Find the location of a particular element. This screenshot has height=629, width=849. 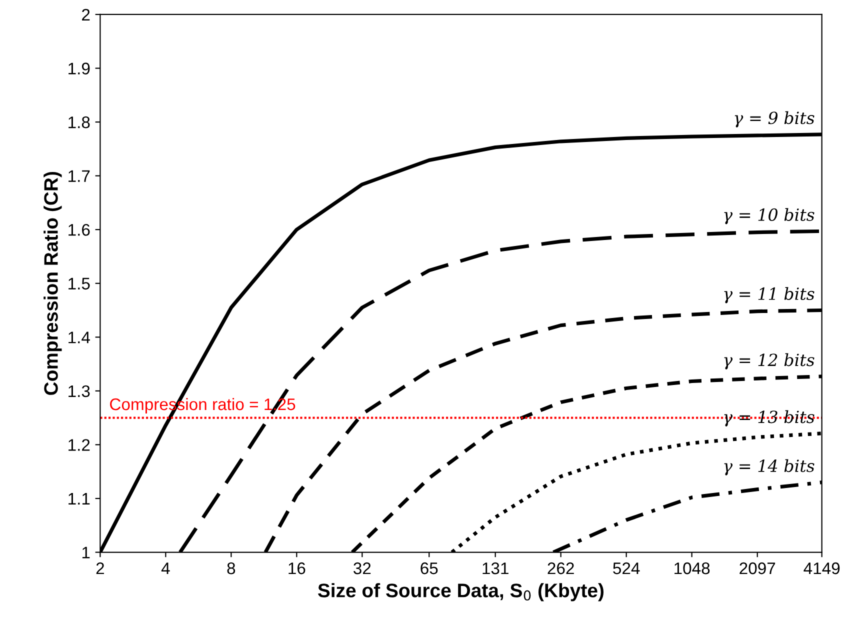

series-label: γ = 12 bits is located at coordinates (769, 361).